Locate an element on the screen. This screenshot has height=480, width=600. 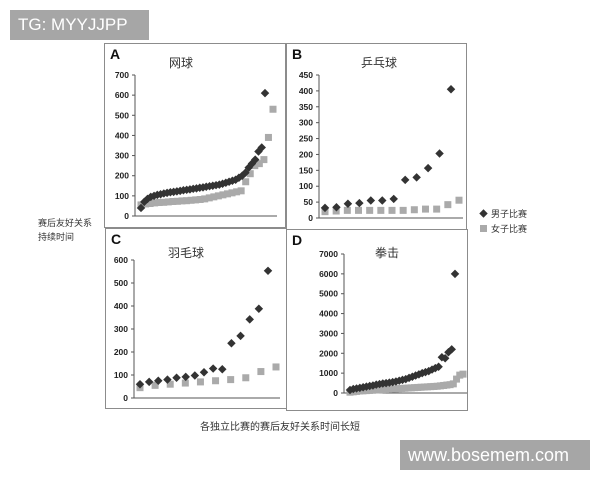
watermark-bottom: www.bosemem.com is located at coordinates (495, 455).